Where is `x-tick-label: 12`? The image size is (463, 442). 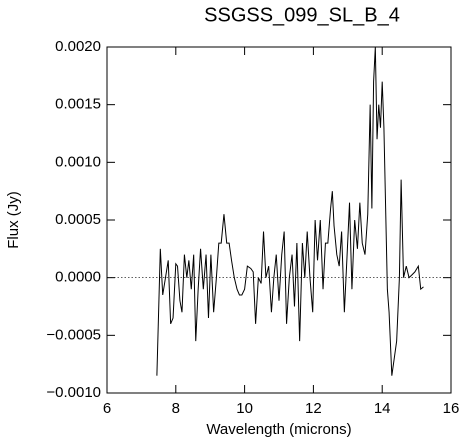 x-tick-label: 12 is located at coordinates (313, 408).